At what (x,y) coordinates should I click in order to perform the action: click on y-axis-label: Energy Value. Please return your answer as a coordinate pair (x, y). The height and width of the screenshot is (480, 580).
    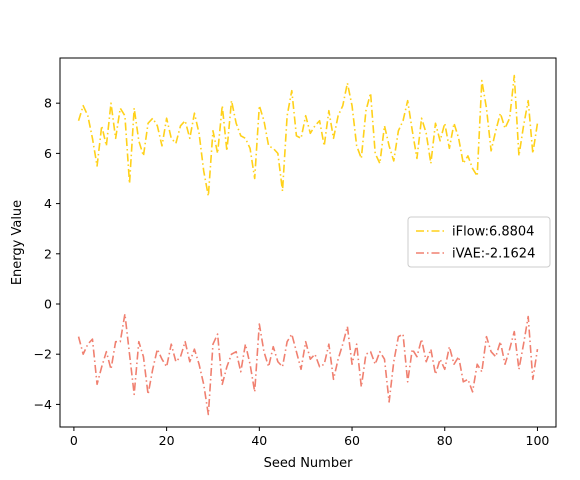
    Looking at the image, I should click on (17, 242).